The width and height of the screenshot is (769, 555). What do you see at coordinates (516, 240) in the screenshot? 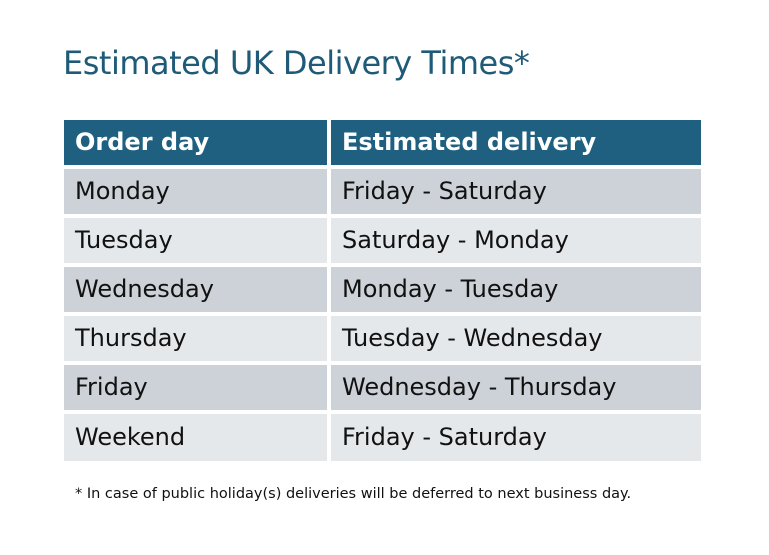
I see `delivery-cell: Saturday - Monday` at bounding box center [516, 240].